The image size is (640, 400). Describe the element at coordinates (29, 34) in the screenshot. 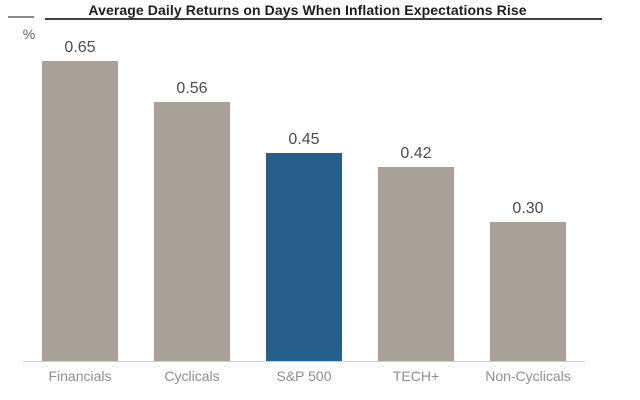

I see `y-axis-unit-label: %` at that location.